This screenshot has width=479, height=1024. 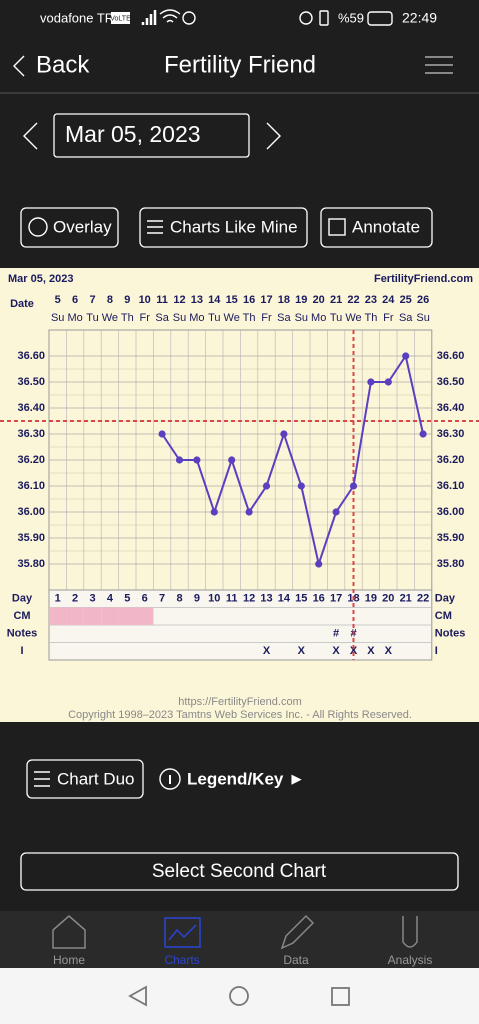 What do you see at coordinates (423, 300) in the screenshot?
I see `date-tick: 26` at bounding box center [423, 300].